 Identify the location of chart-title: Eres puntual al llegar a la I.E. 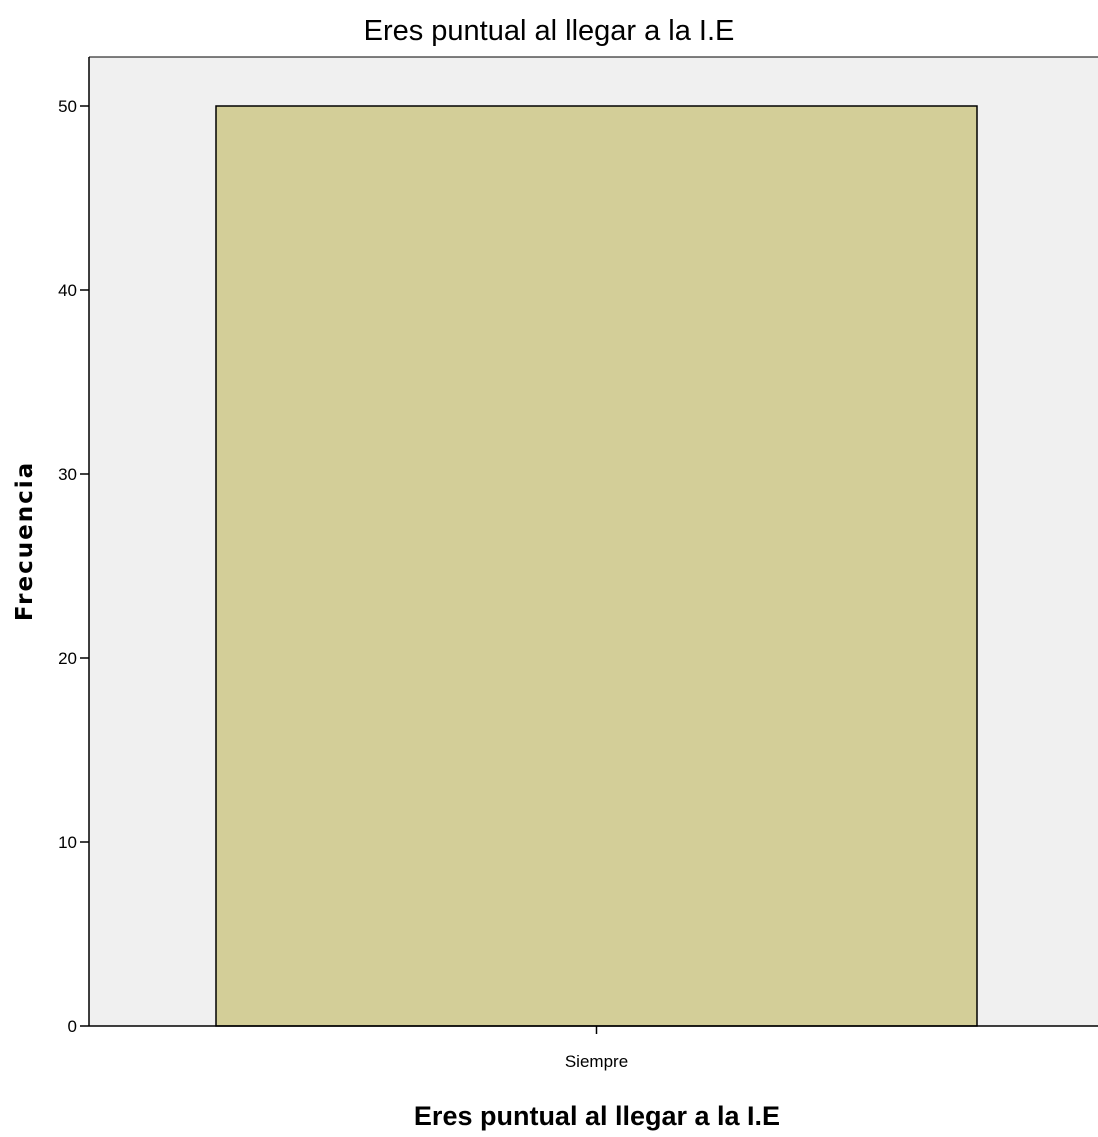
(549, 31).